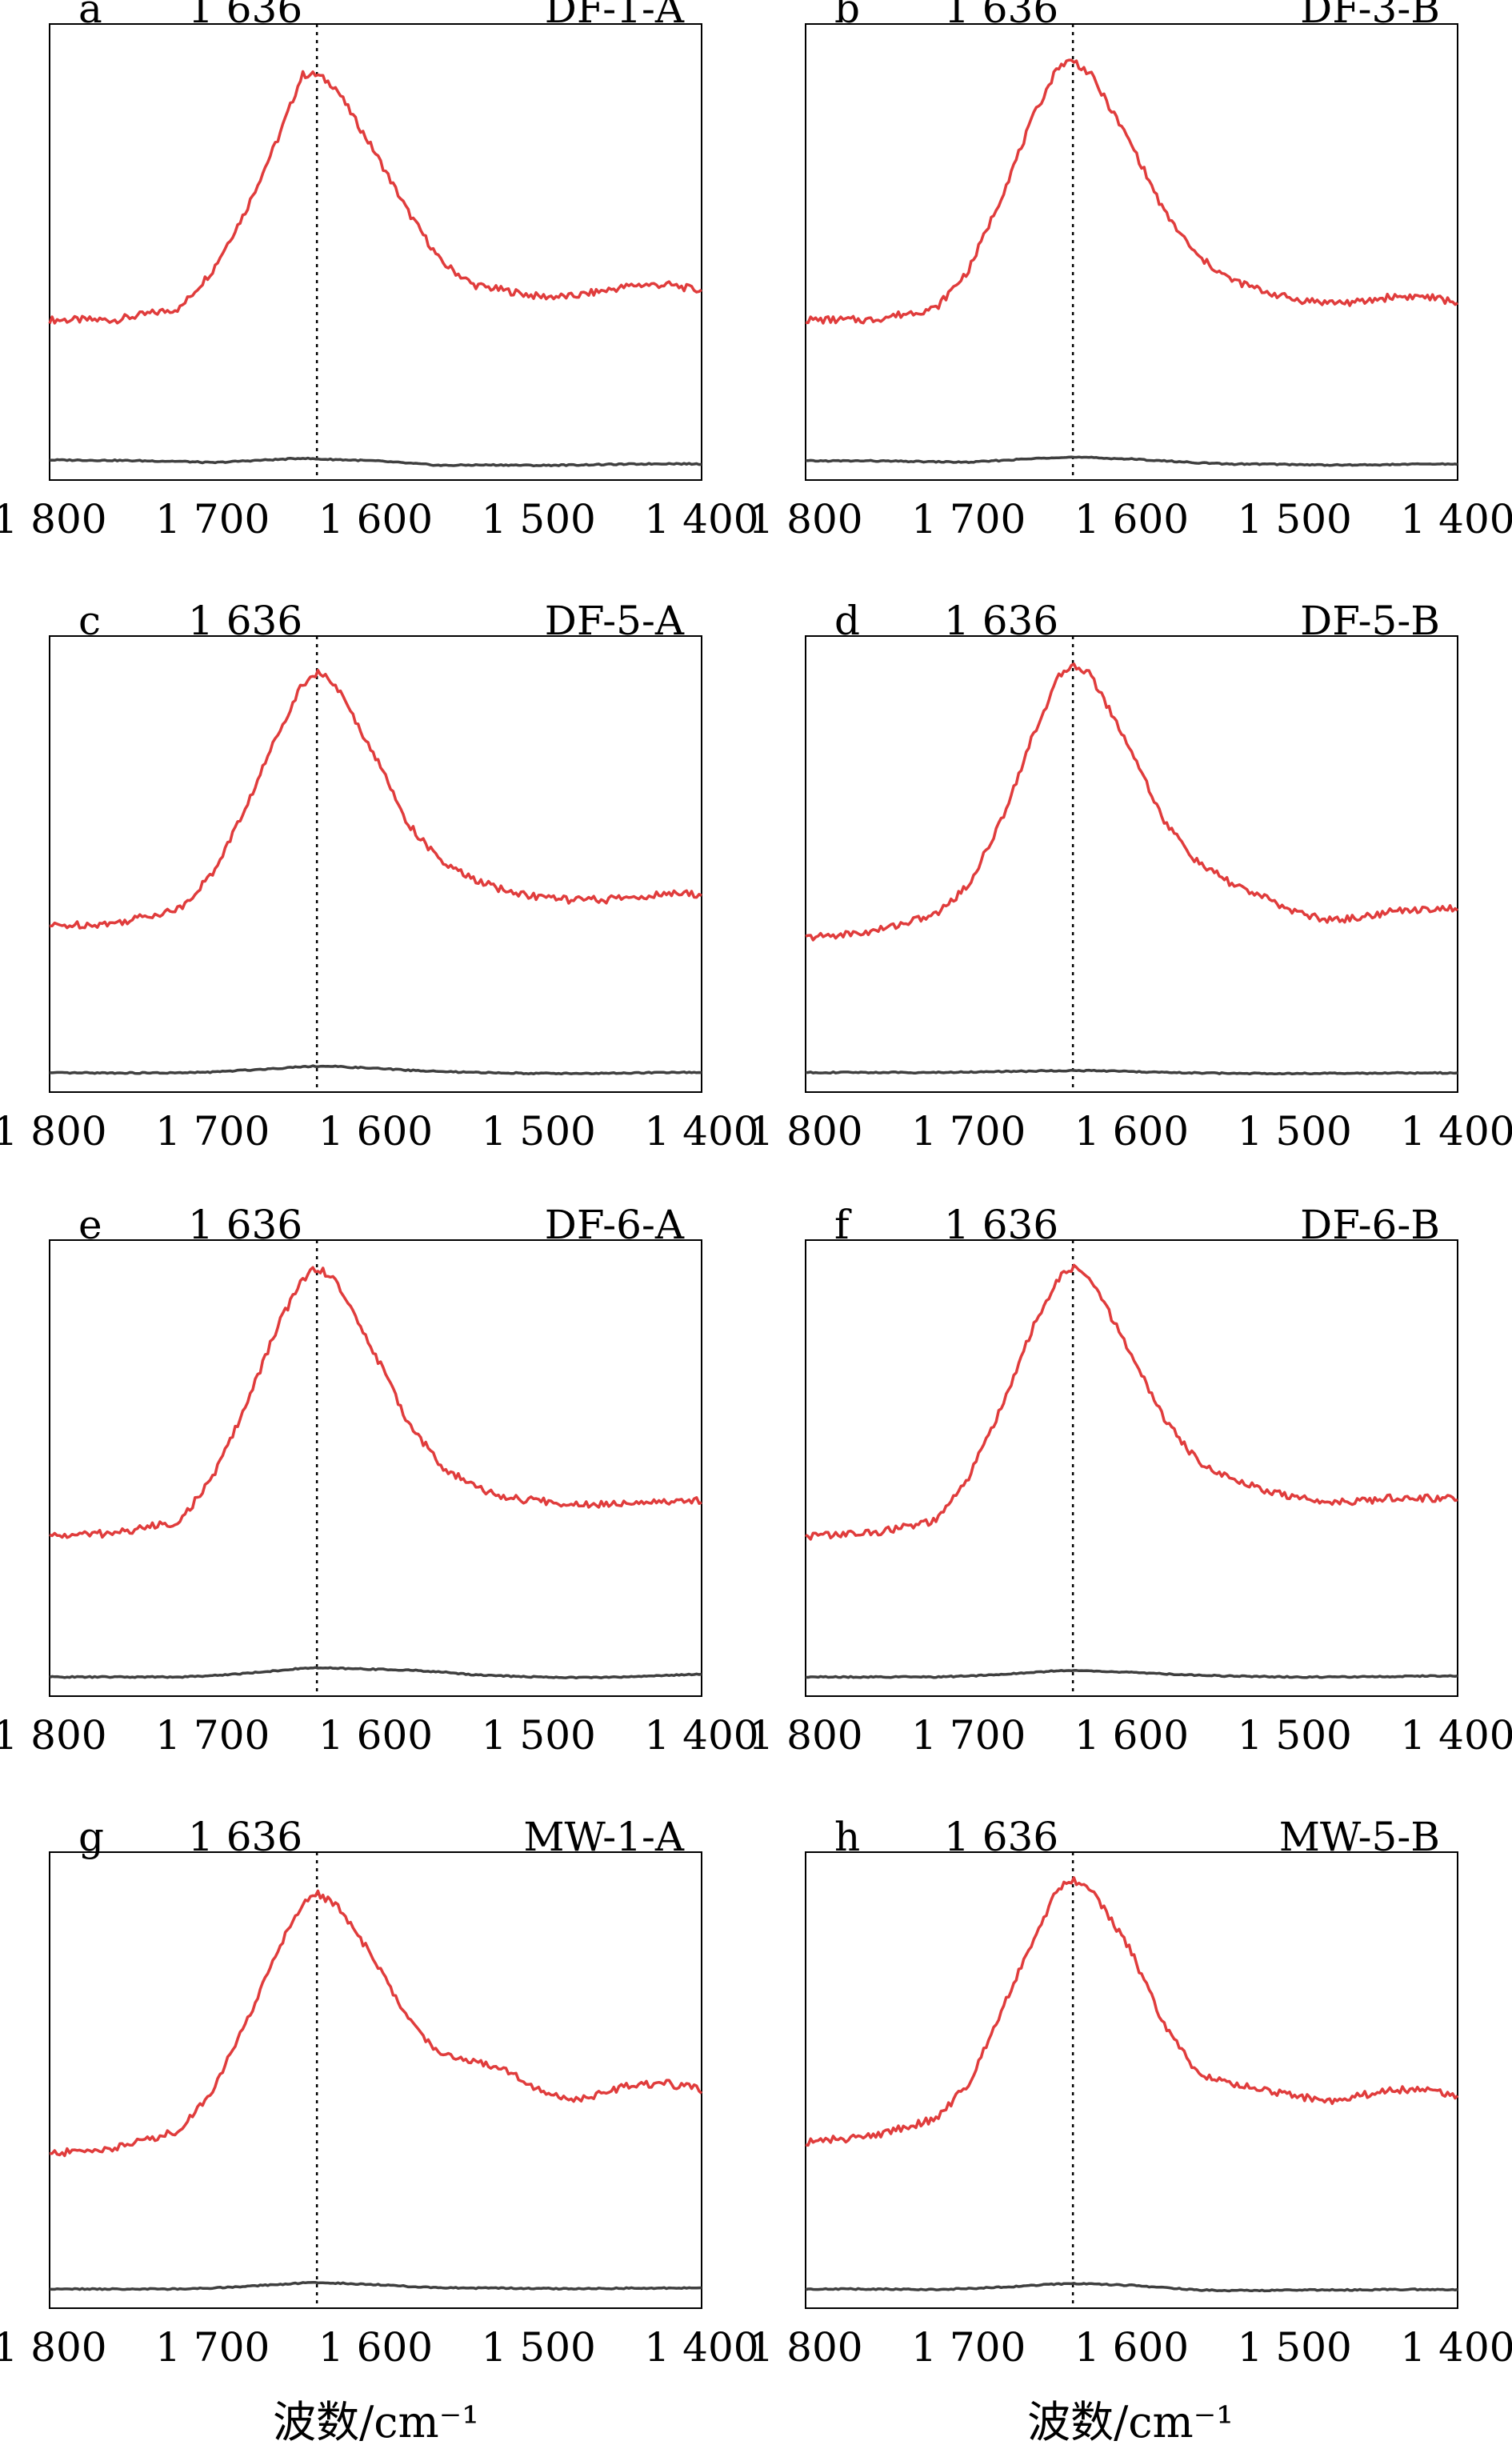 Image resolution: width=1512 pixels, height=2453 pixels. What do you see at coordinates (1359, 1837) in the screenshot?
I see `sample-label: MW-5-B` at bounding box center [1359, 1837].